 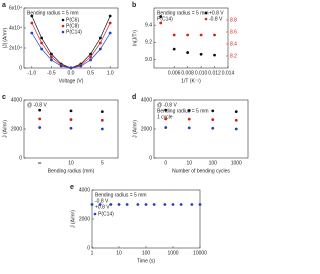 What do you see at coordinates (191, 81) in the screenshot?
I see `x-axis-label: 1/T (K⁻¹)` at bounding box center [191, 81].